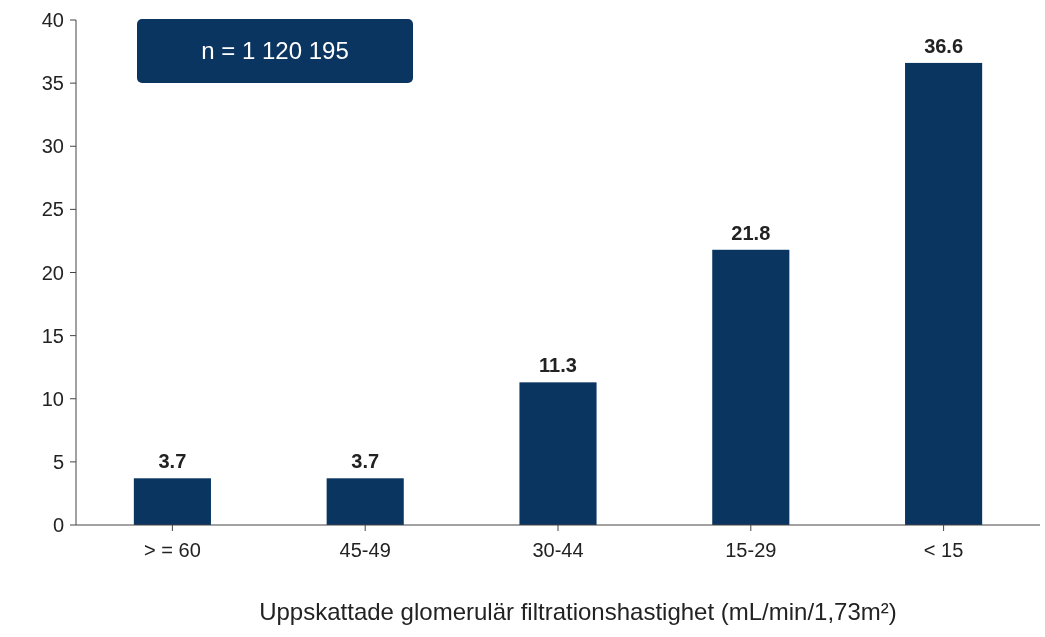  What do you see at coordinates (943, 550) in the screenshot?
I see `x-tick-label: < 15` at bounding box center [943, 550].